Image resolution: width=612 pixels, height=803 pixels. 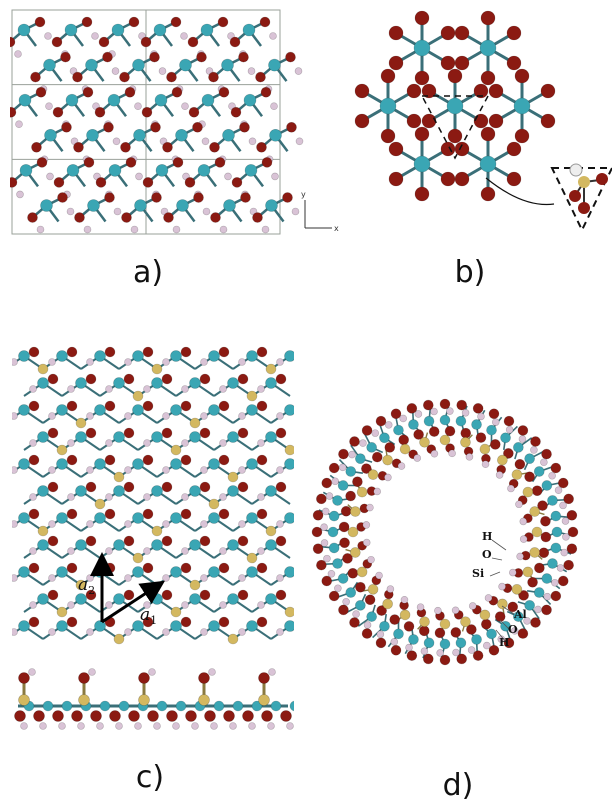 What do you see at coordinates (584, 182) in the screenshot?
I see `inset-si-atom` at bounding box center [584, 182].